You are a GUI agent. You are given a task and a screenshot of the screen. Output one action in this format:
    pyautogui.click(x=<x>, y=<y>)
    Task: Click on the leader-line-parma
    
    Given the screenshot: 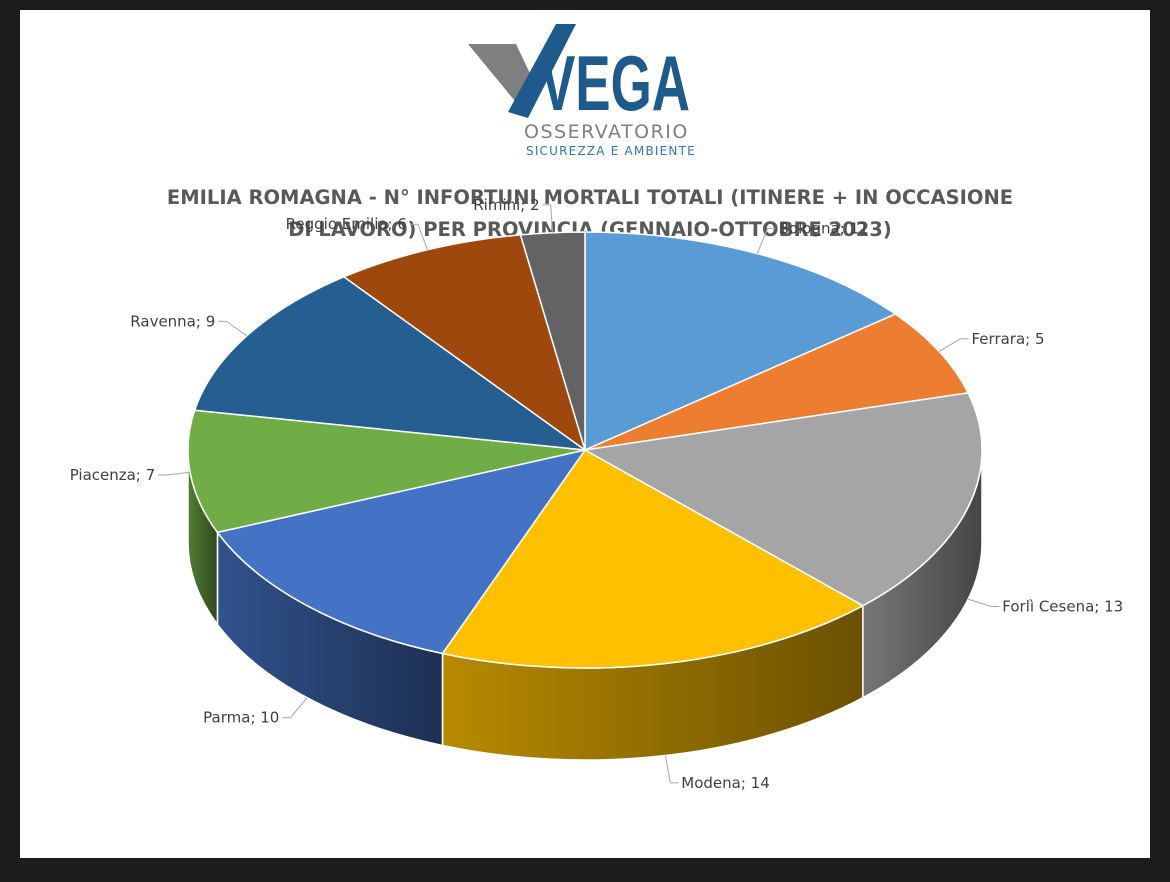 What is the action you would take?
    pyautogui.click(x=295, y=708)
    